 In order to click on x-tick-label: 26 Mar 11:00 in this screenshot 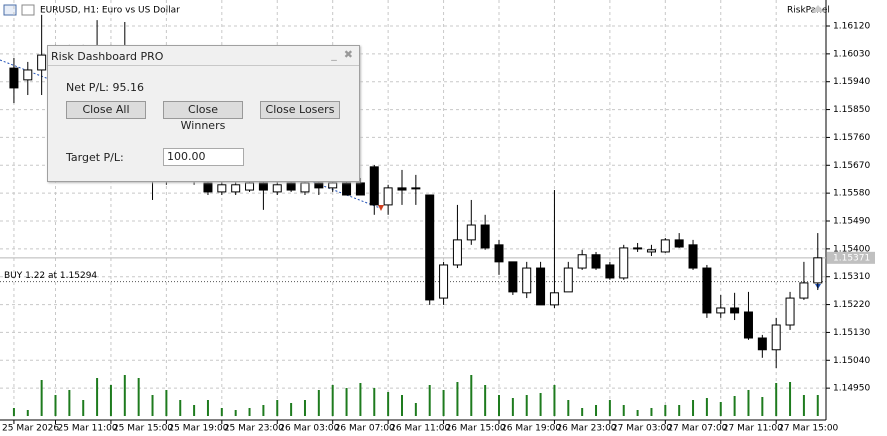, I will do `click(420, 429)`.